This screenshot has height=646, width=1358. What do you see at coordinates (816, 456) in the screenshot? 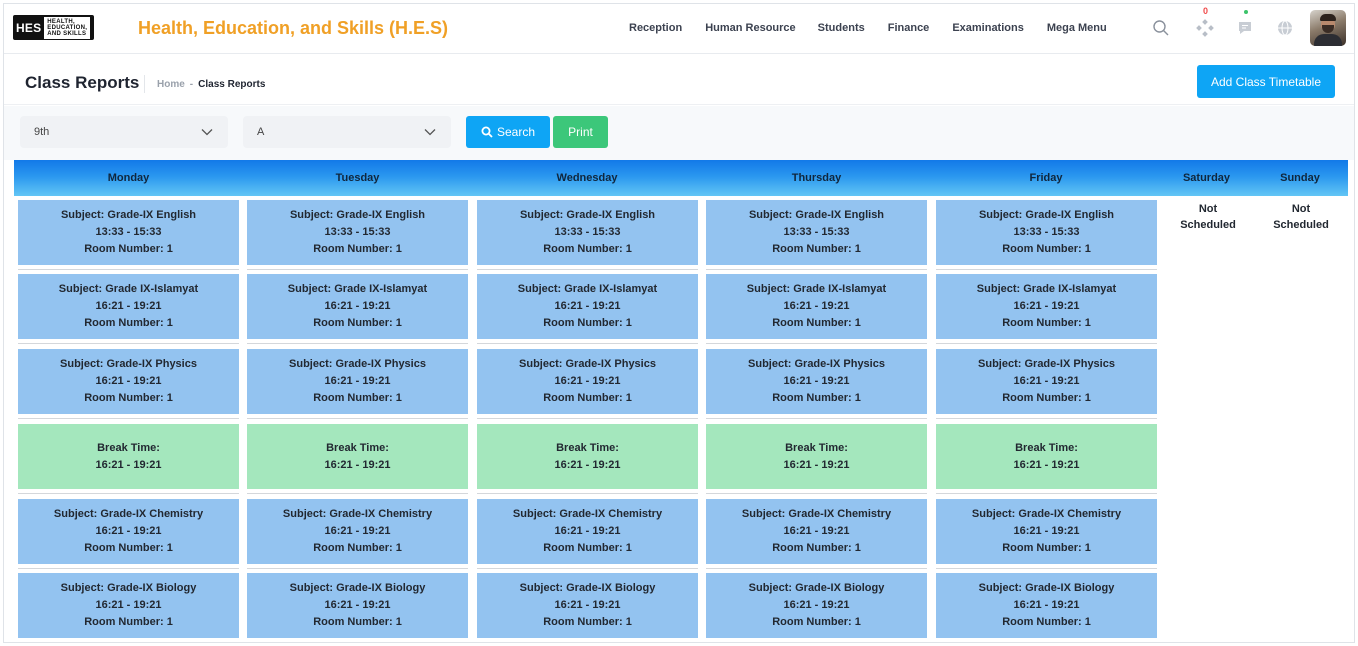
I see `break-slot-thursday: Break Time: 16:21 - 19:21` at bounding box center [816, 456].